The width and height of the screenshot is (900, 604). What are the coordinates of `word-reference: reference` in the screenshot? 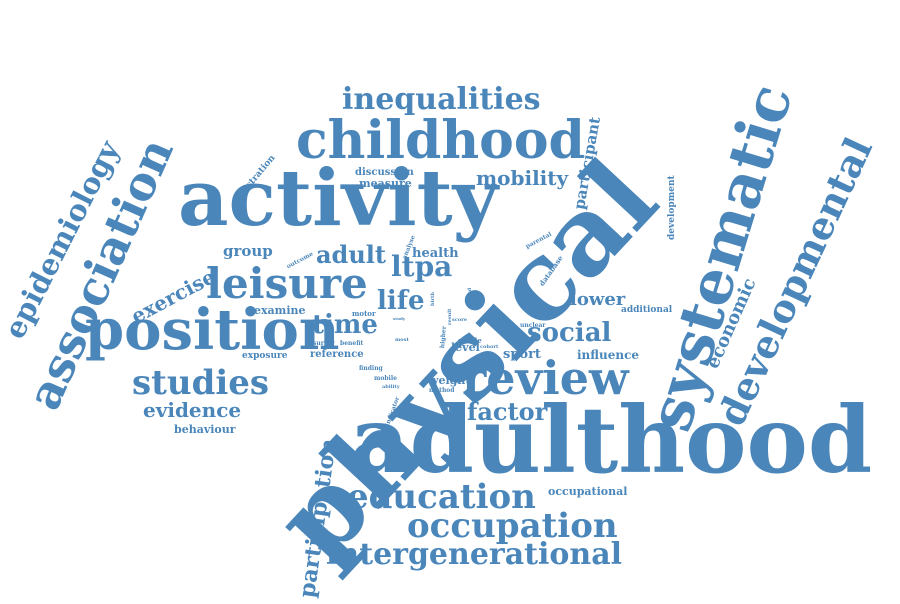 It's located at (337, 354).